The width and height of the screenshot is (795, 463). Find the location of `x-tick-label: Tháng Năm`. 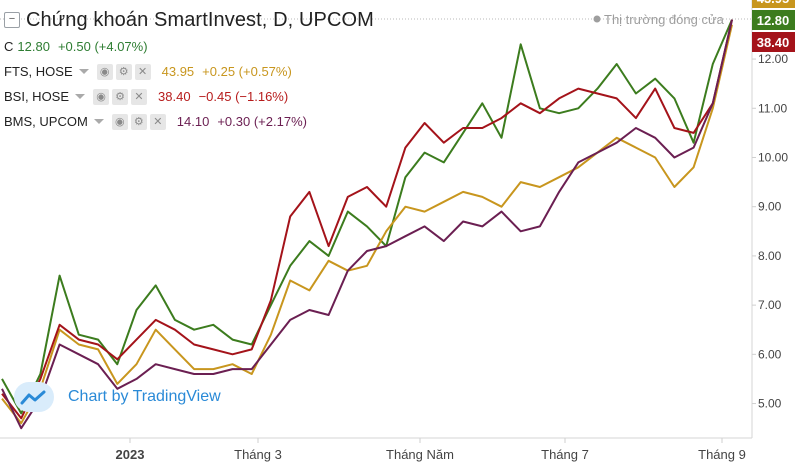

x-tick-label: Tháng Năm is located at coordinates (420, 454).